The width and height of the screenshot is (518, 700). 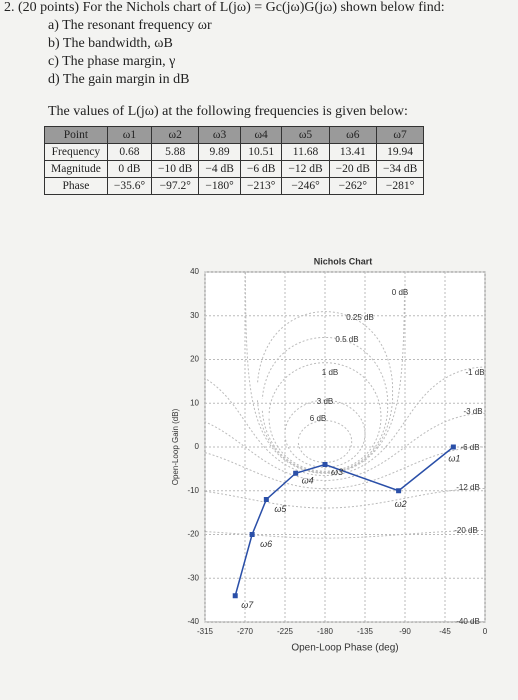 I want to click on item: c) The phase margin, γ, so click(x=112, y=61).